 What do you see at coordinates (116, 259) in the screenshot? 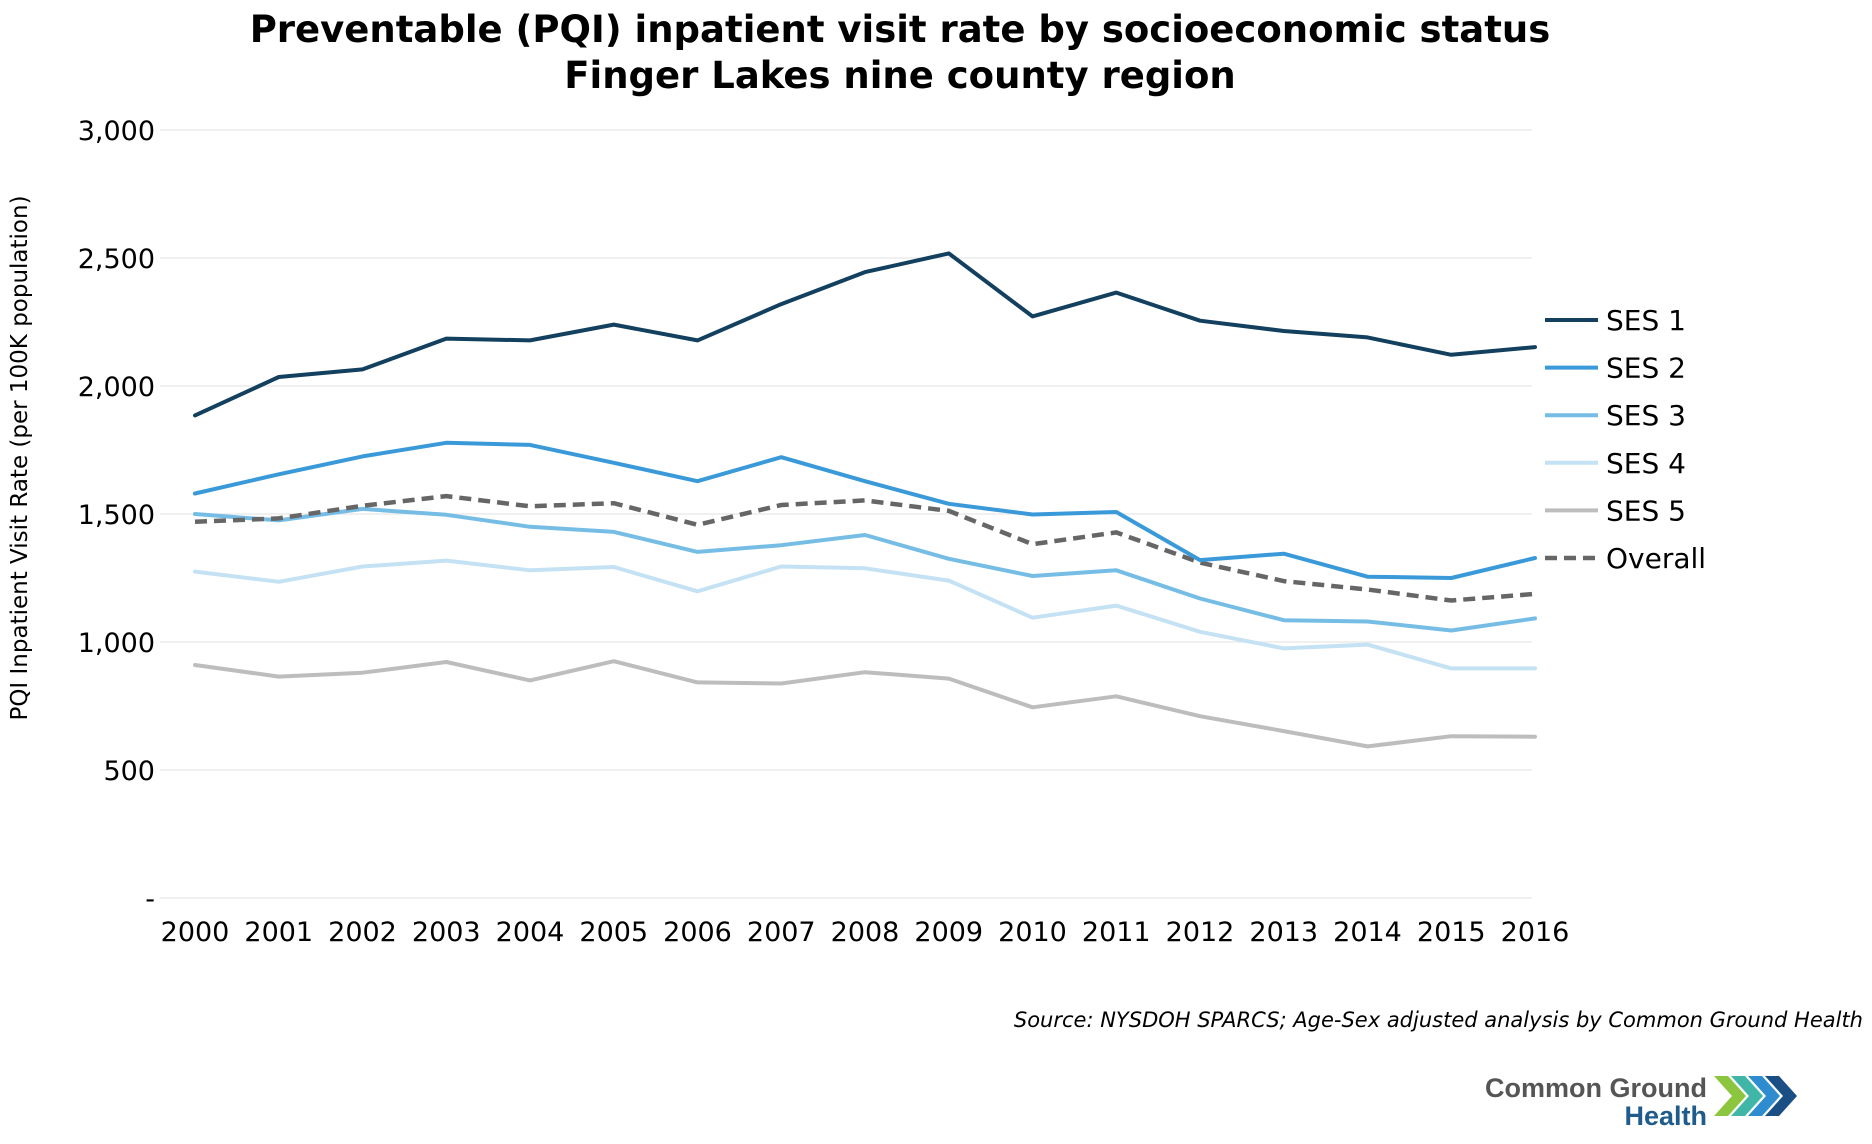
I see `y-tick-label: 2,500` at bounding box center [116, 259].